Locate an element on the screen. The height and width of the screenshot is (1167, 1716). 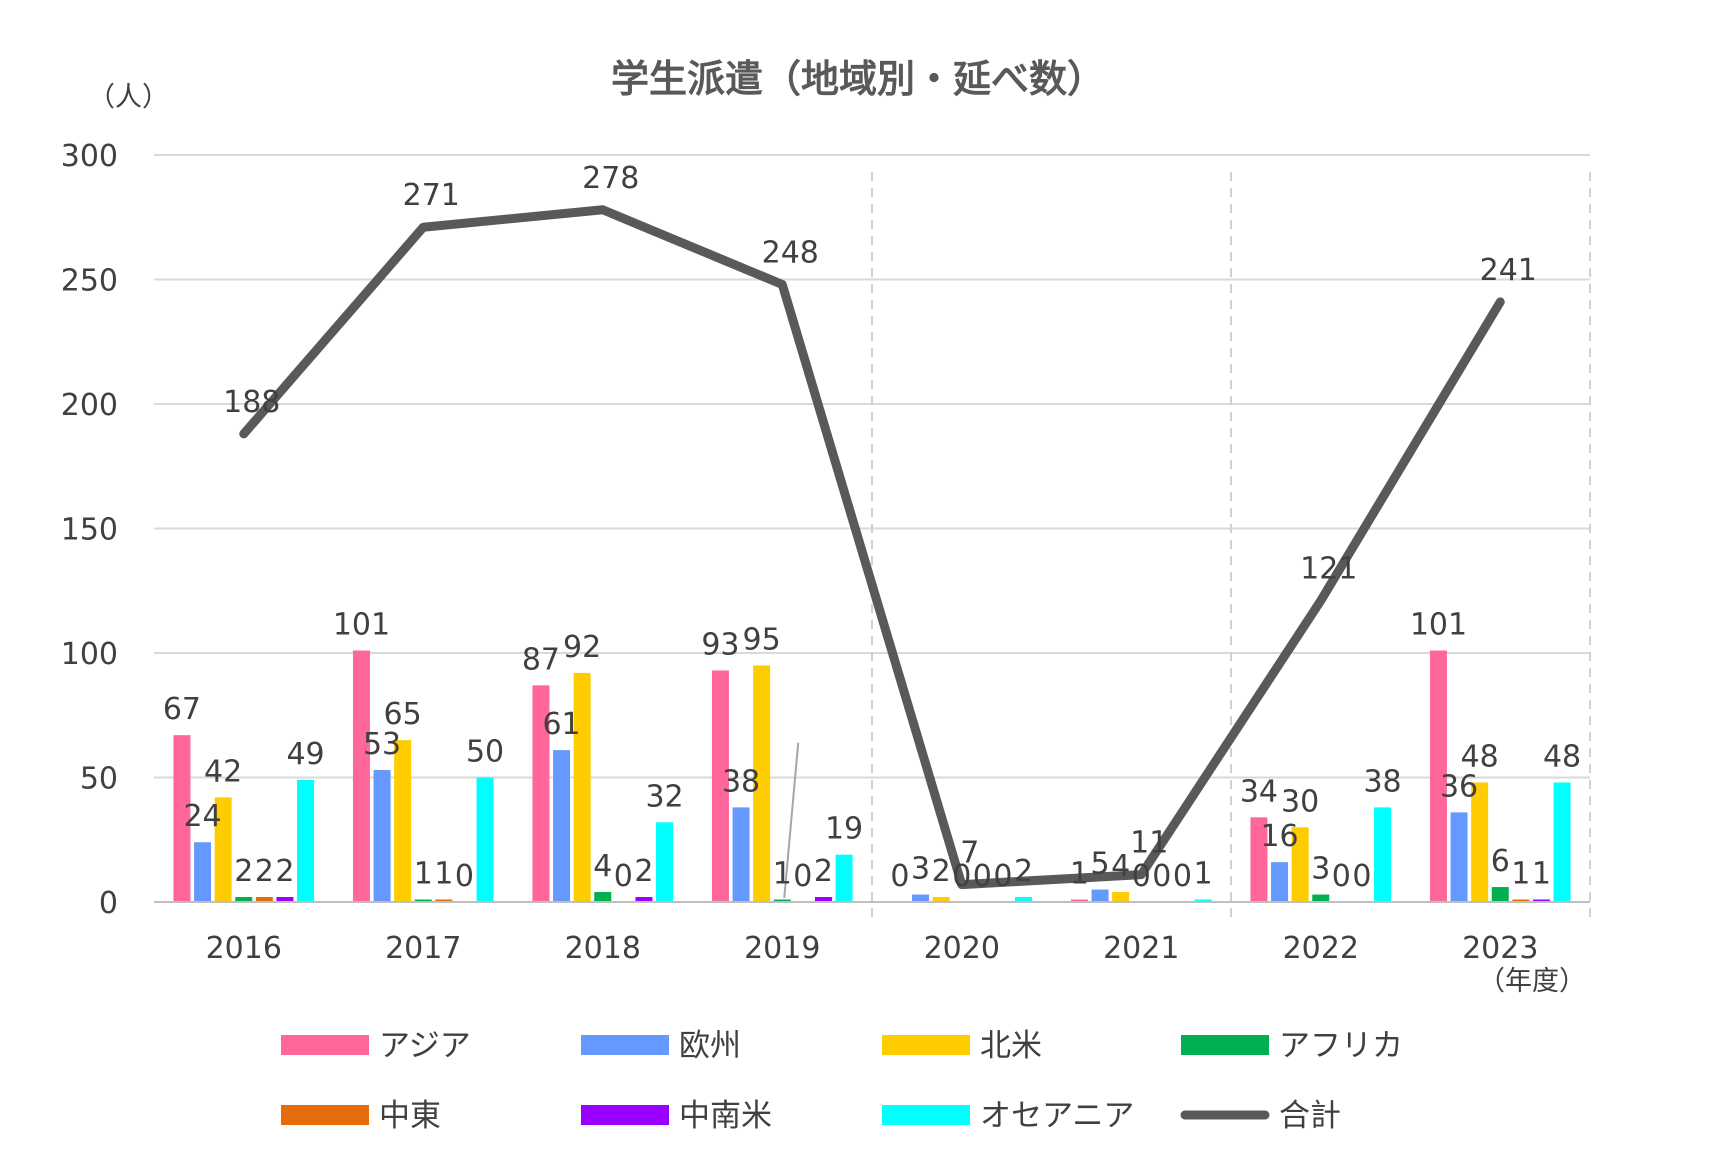
y-axis-ticks: 0 50 100 150 200 250 300 is located at coordinates (89, 530).